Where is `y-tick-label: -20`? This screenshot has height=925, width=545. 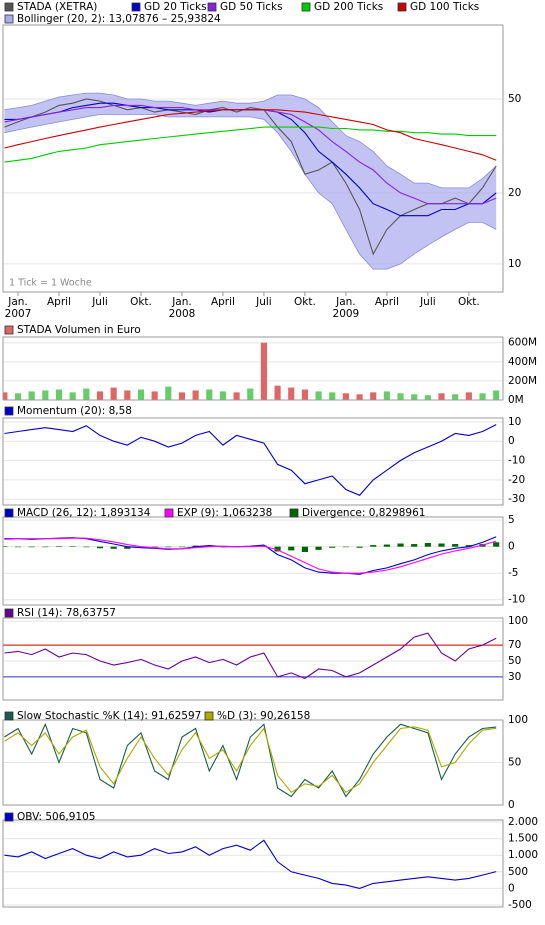
y-tick-label: -20 is located at coordinates (516, 480).